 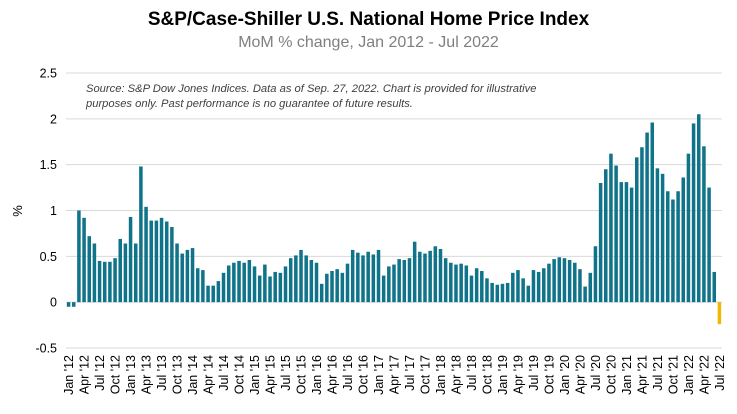 What do you see at coordinates (193, 375) in the screenshot?
I see `x-tick-label: Jan '14` at bounding box center [193, 375].